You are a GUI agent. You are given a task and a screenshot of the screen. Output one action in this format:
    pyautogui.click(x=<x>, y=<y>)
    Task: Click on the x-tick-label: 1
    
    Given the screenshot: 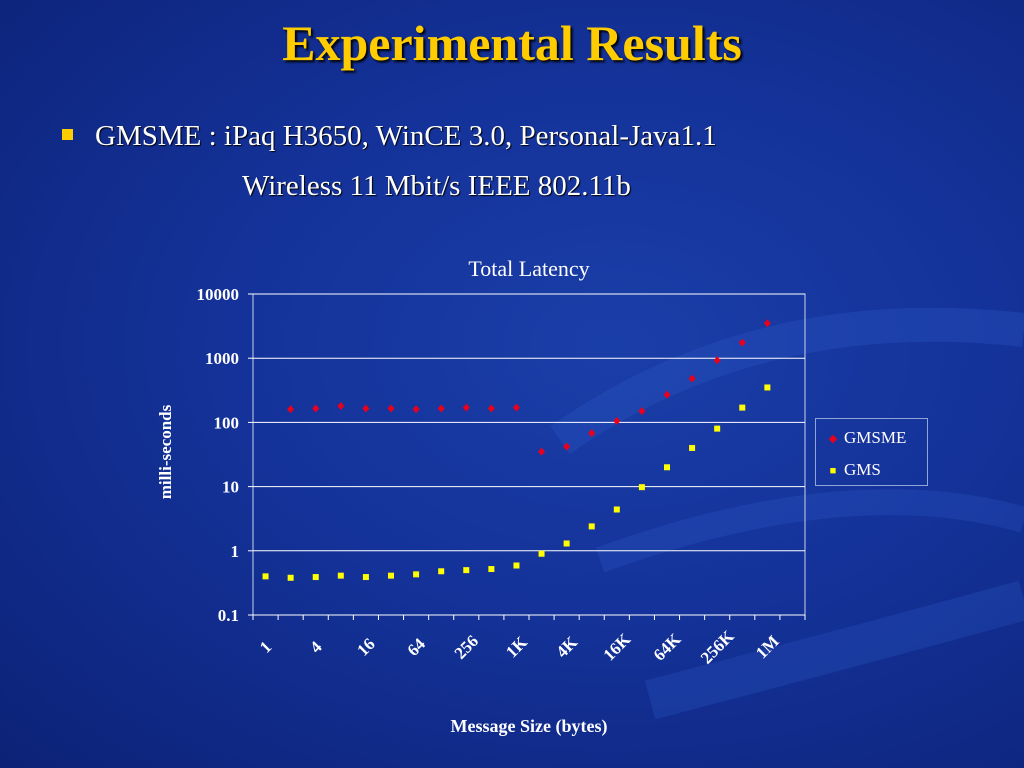 What is the action you would take?
    pyautogui.click(x=265, y=646)
    